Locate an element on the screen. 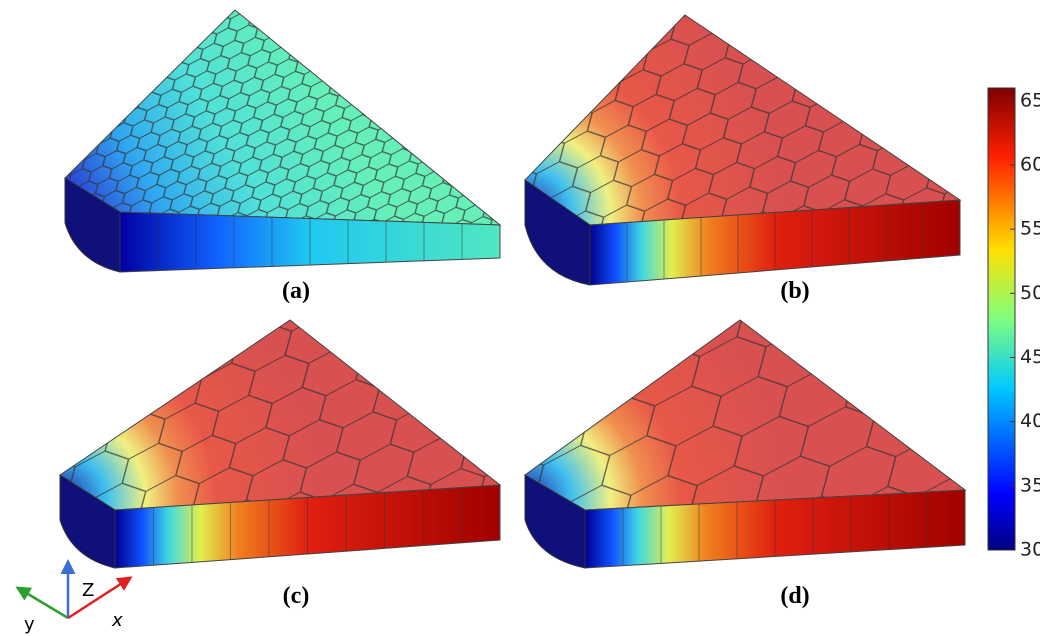  panel-label: (d) is located at coordinates (794, 596).